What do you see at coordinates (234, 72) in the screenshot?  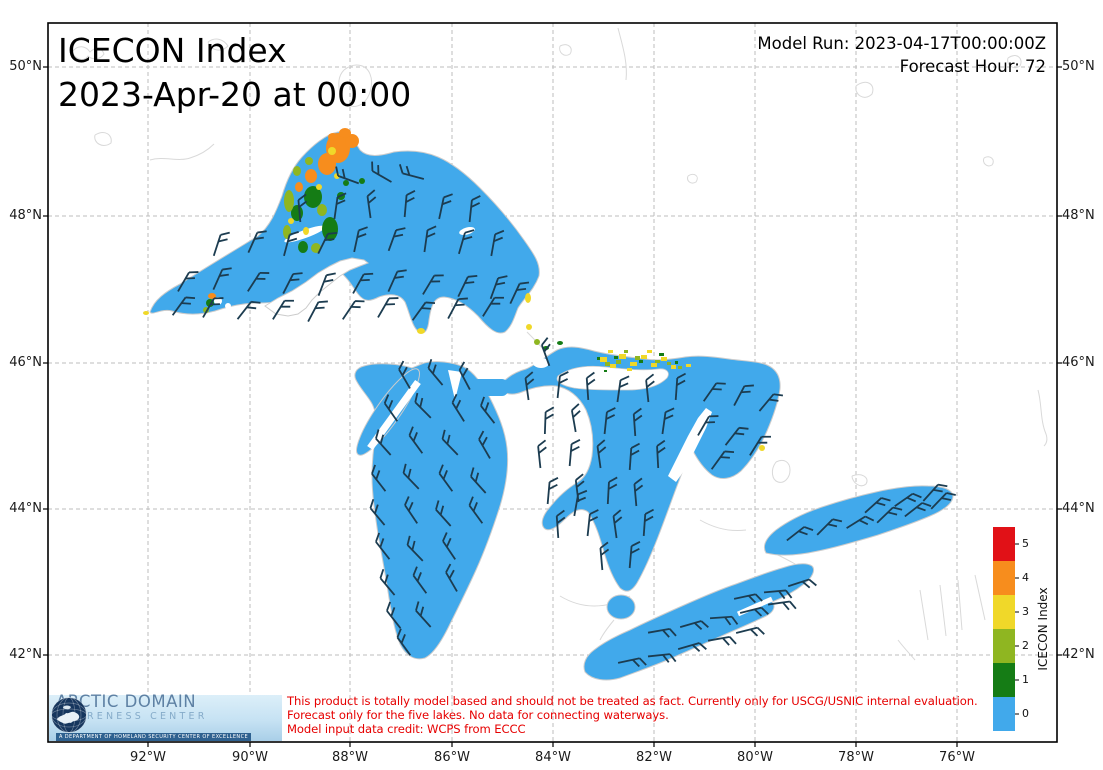 I see `plot-title: ICECON Index 2023-Apr-20 at 00:00` at bounding box center [234, 72].